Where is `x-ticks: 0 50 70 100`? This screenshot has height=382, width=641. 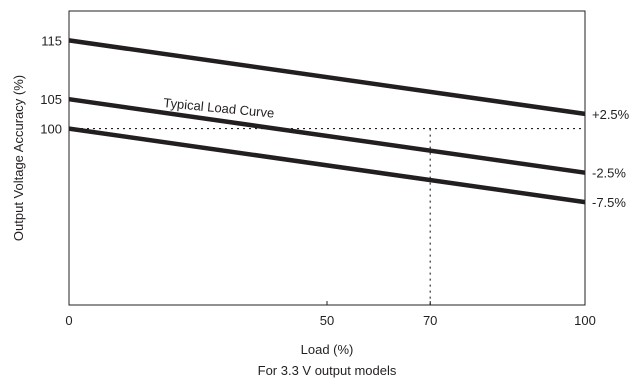 x-ticks: 0 50 70 100 is located at coordinates (330, 314).